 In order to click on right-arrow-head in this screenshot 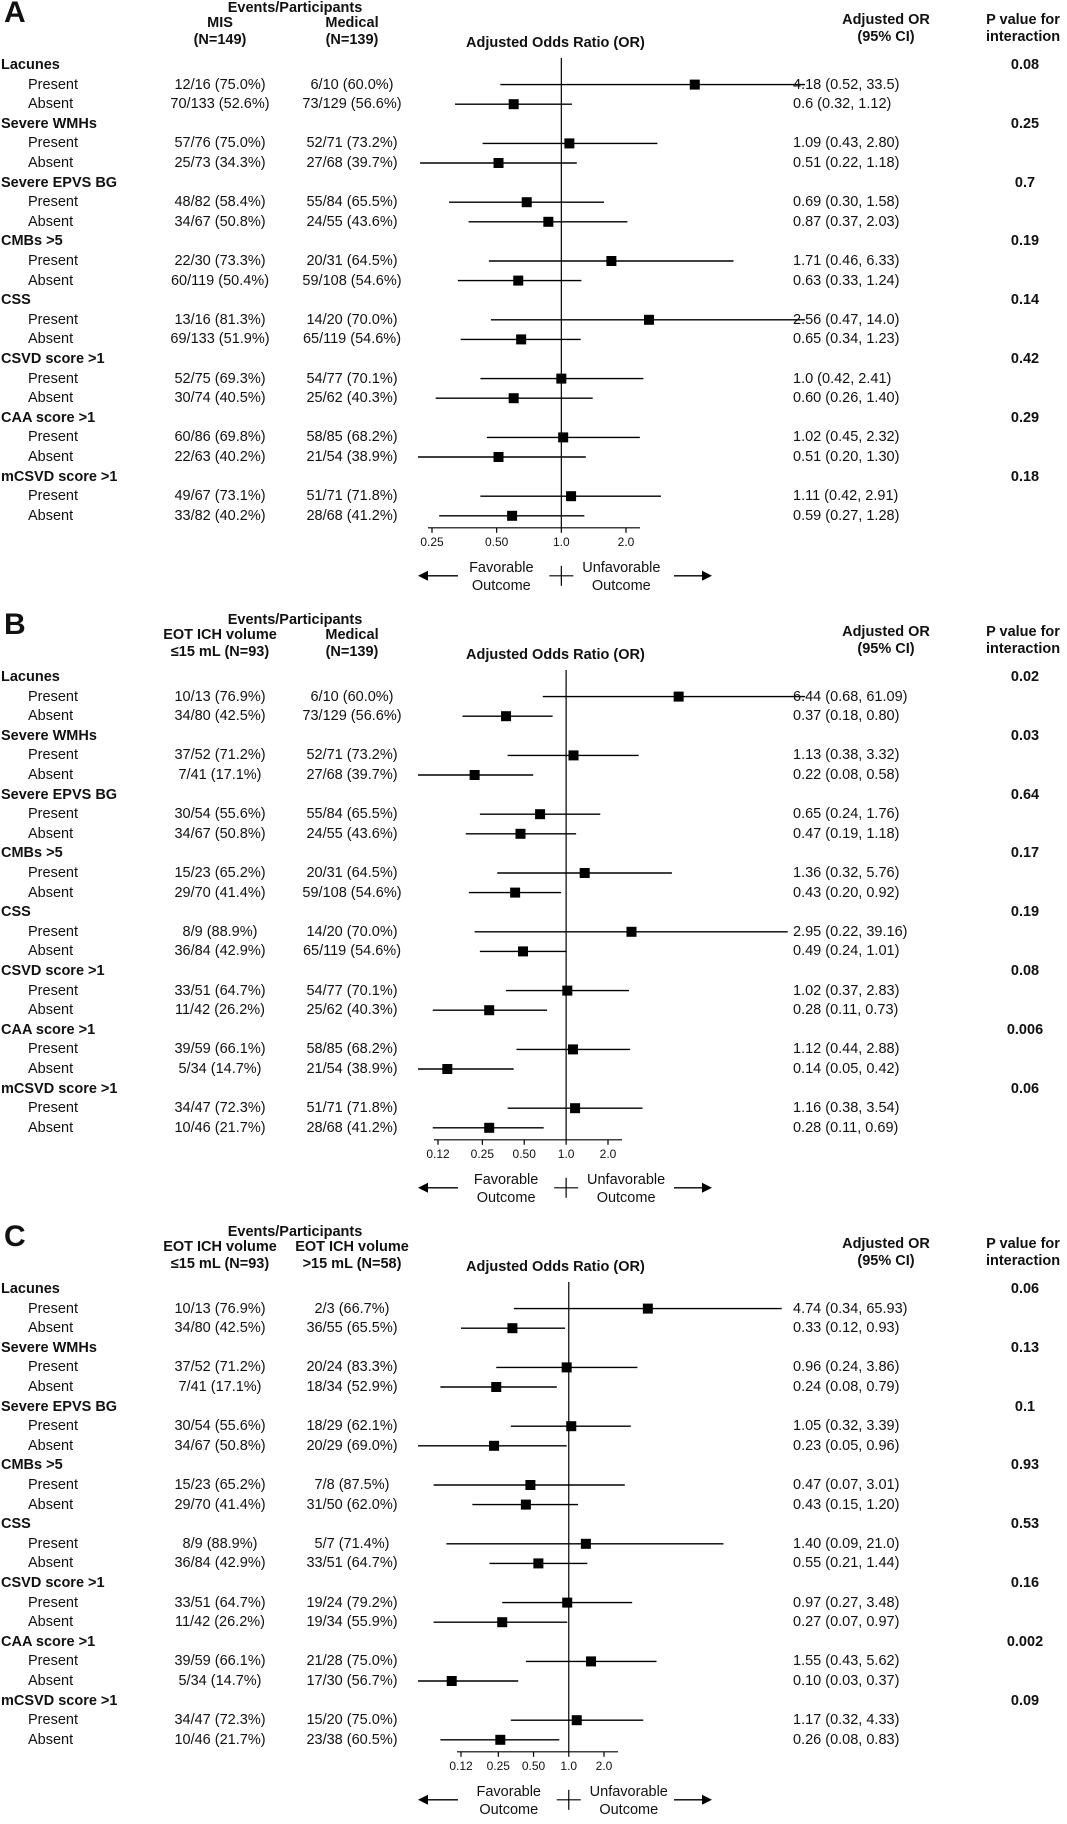, I will do `click(707, 575)`.